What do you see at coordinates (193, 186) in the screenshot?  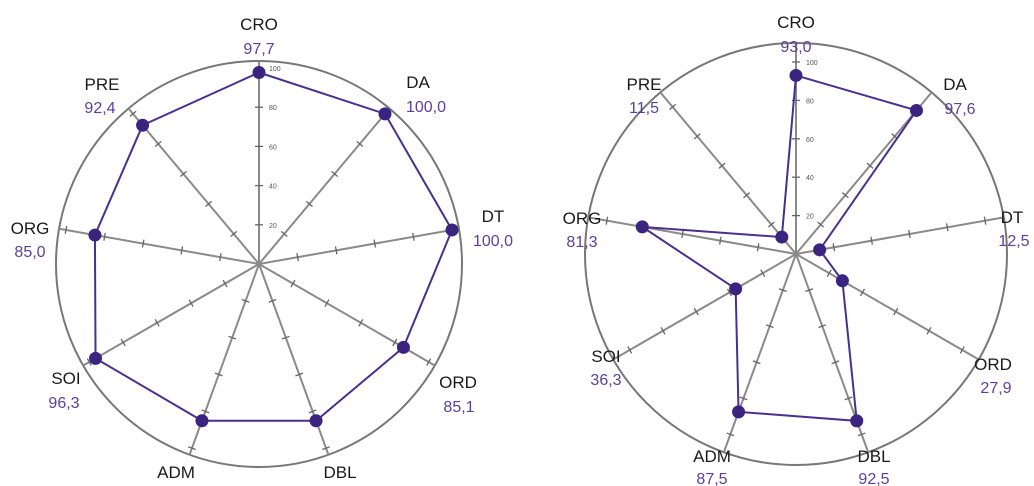 I see `spoke-pre` at bounding box center [193, 186].